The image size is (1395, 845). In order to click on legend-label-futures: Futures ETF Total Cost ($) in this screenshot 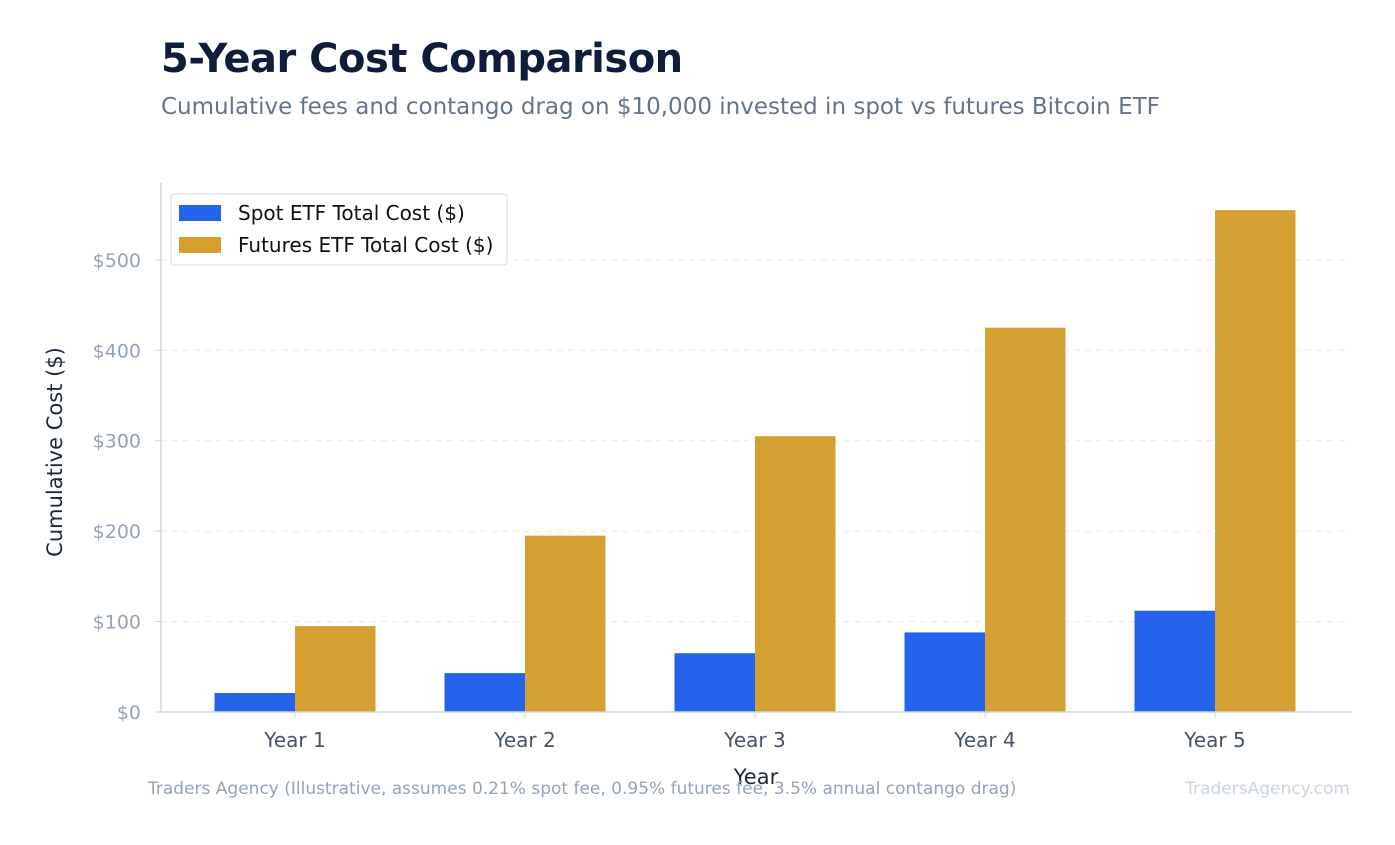, I will do `click(365, 245)`.